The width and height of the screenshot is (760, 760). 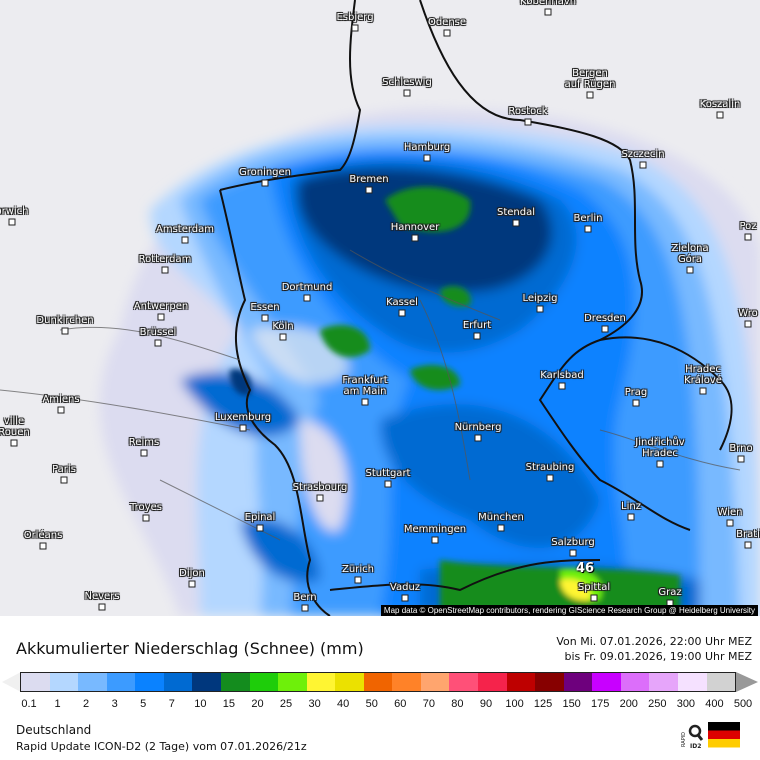 What do you see at coordinates (540, 298) in the screenshot?
I see `city-label: Leipzig` at bounding box center [540, 298].